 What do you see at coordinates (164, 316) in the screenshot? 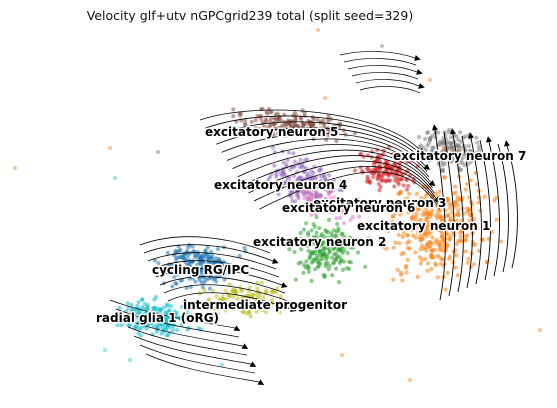
I see `cluster-points-radial-glia-1-org` at bounding box center [164, 316].